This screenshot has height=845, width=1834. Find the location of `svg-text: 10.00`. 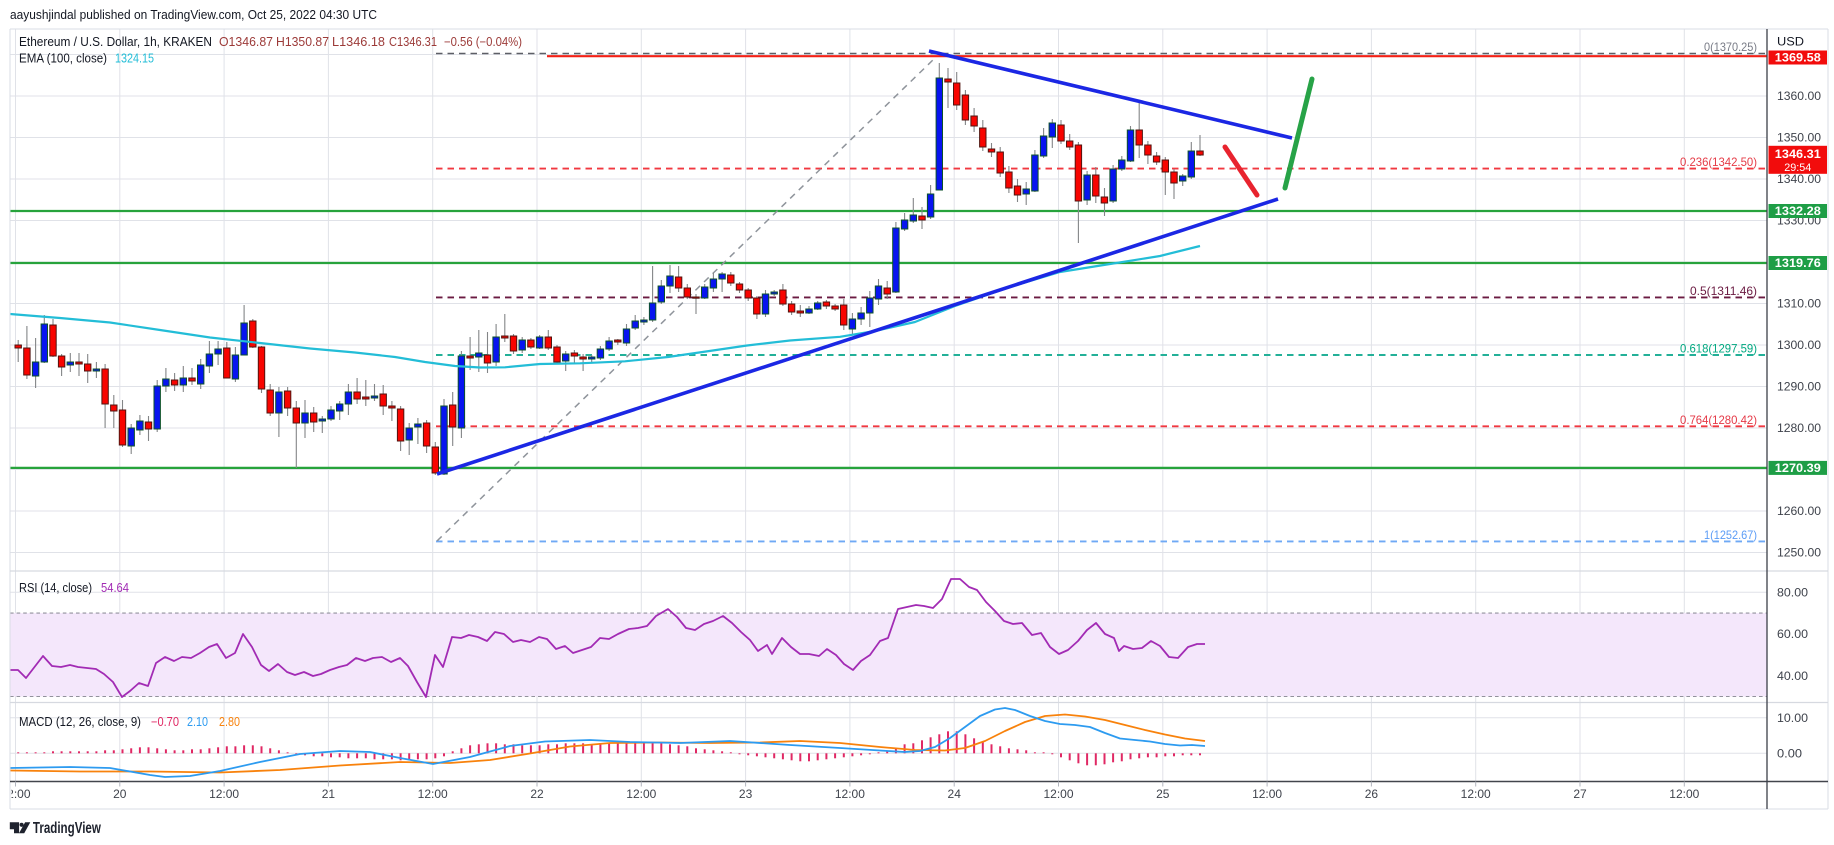

svg-text: 10.00 is located at coordinates (1793, 718).